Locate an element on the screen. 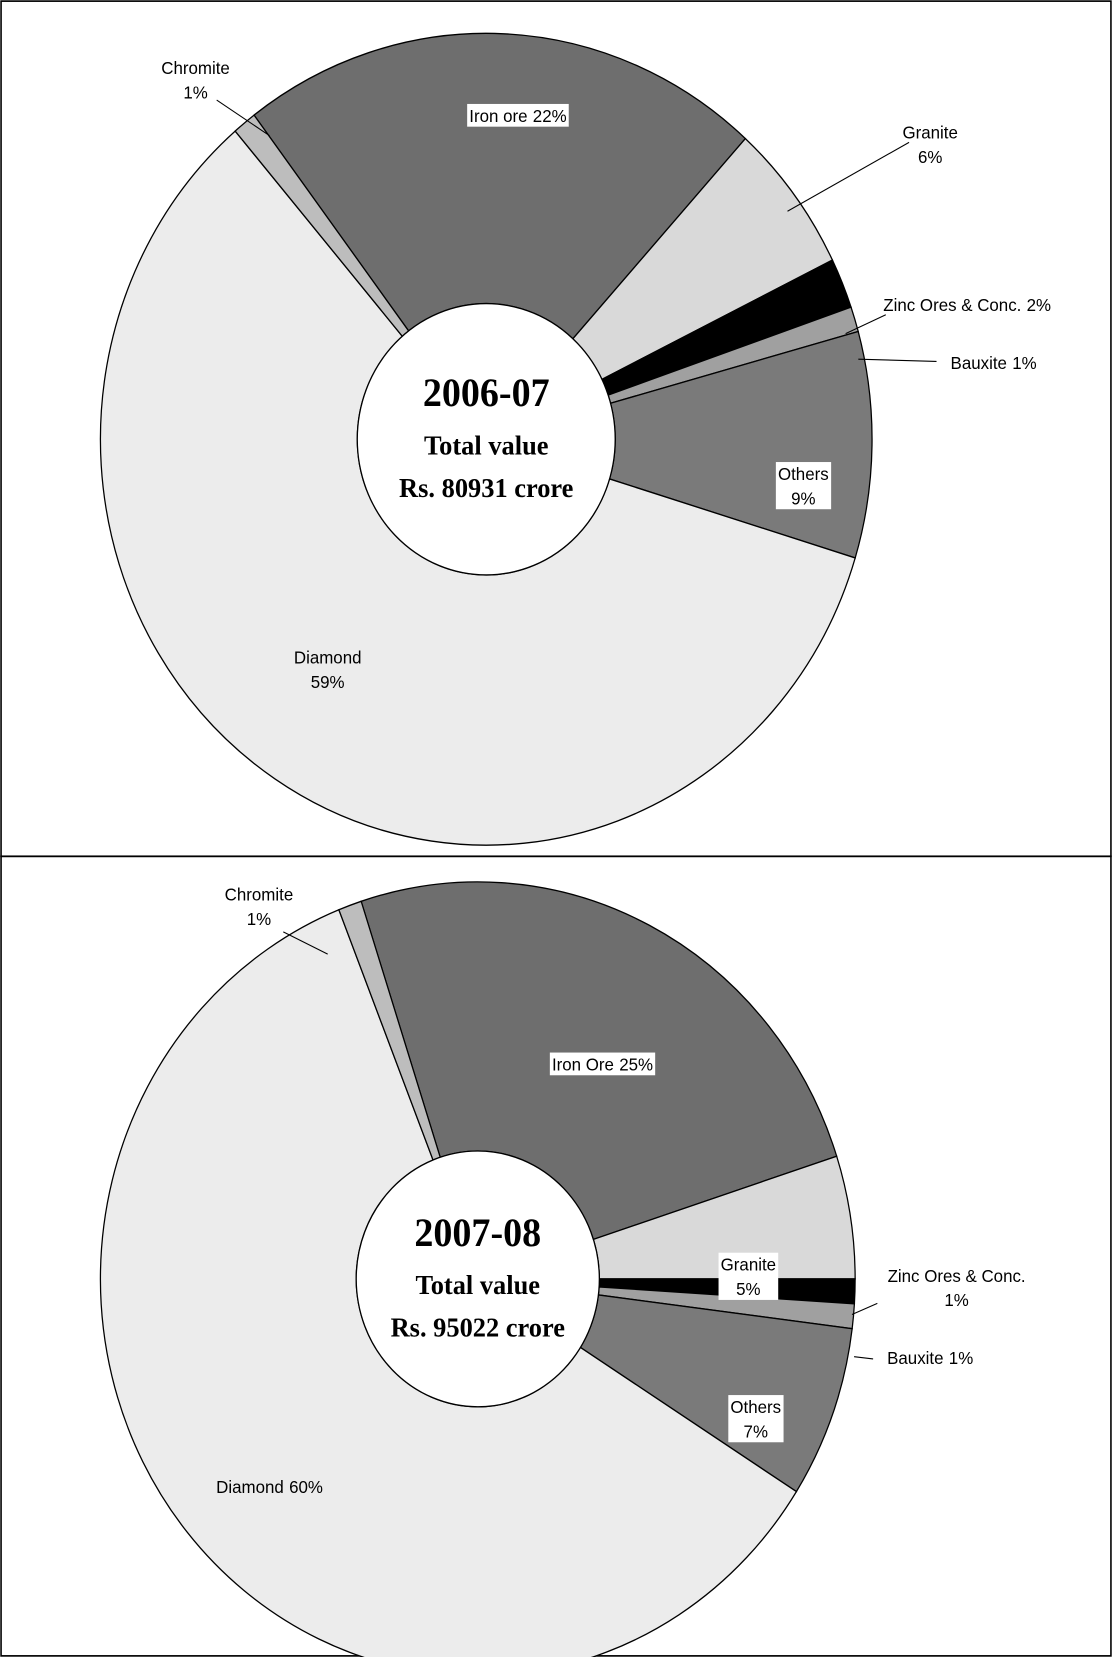 This screenshot has height=1657, width=1112. slice-label: Granite 6% is located at coordinates (929, 144).